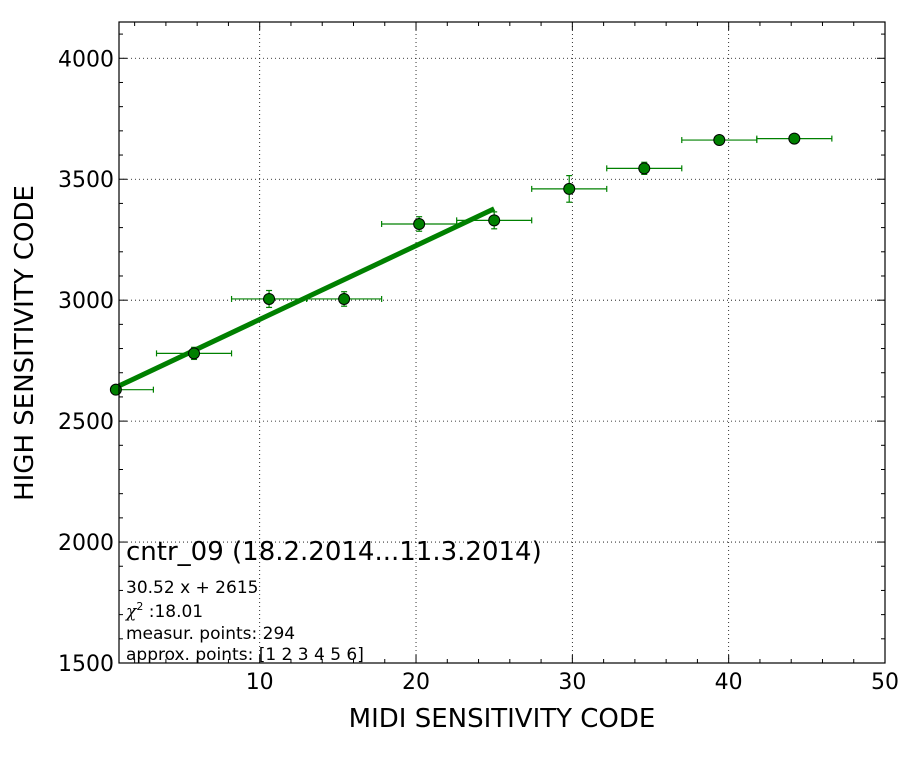  I want to click on annotation-measur: measur. points: 294, so click(210, 634).